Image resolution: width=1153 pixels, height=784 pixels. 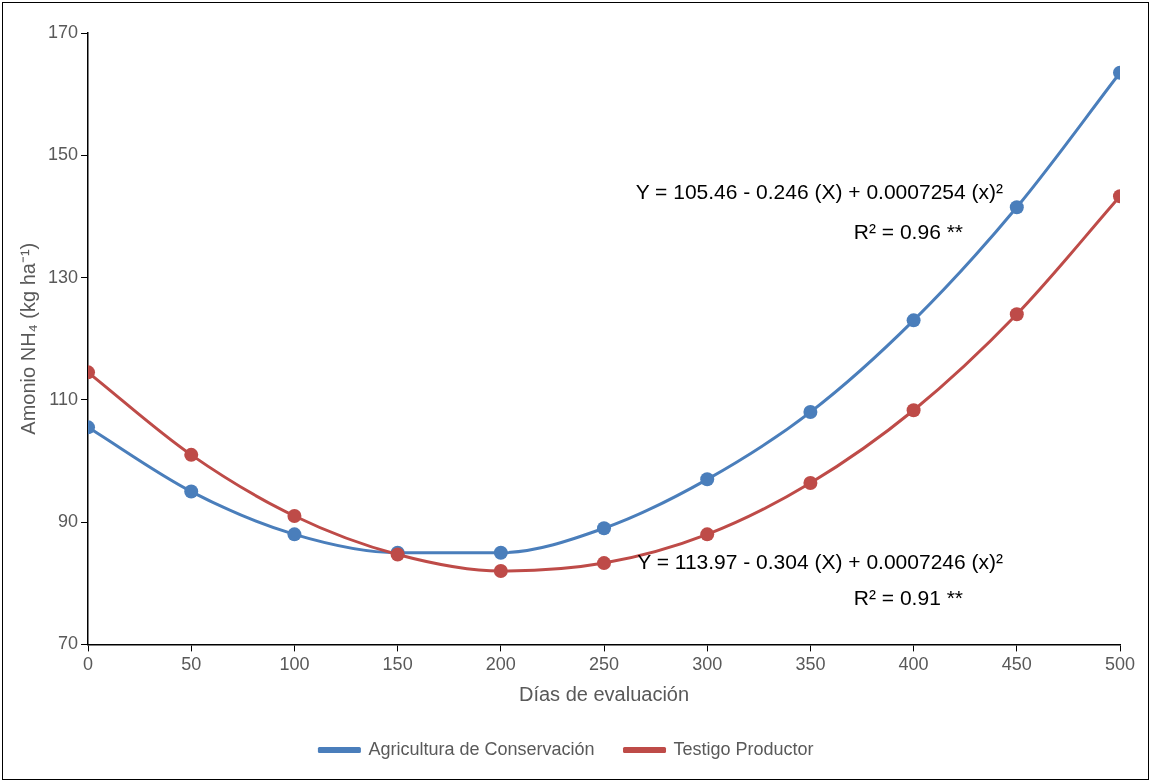 What do you see at coordinates (294, 664) in the screenshot?
I see `x-tick-label: 100` at bounding box center [294, 664].